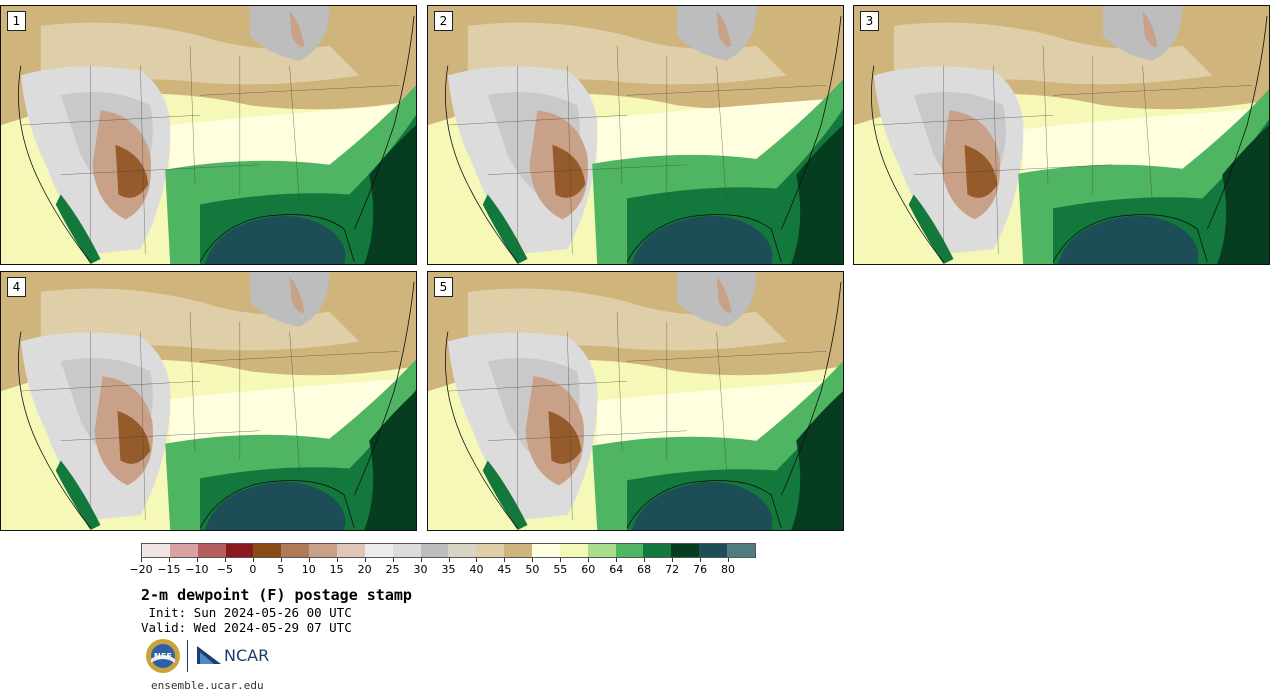  I want to click on ensemble-member-map: 4, so click(208, 401).